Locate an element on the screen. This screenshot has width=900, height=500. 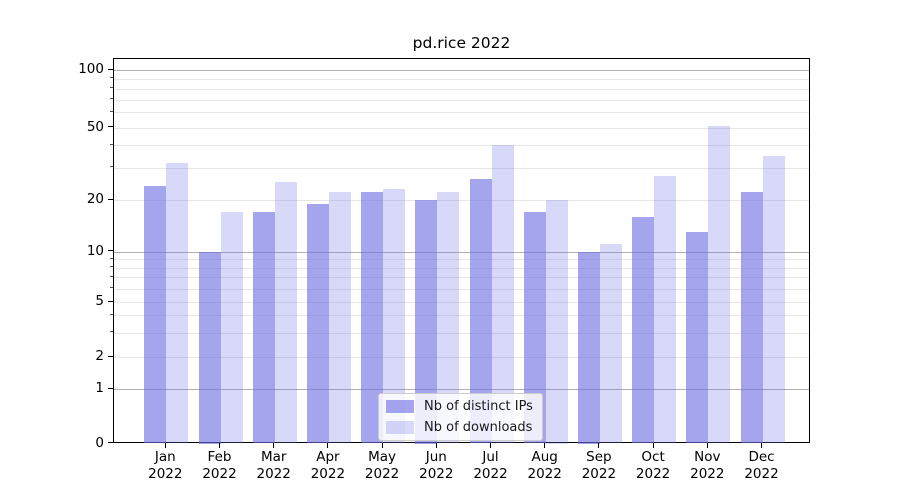
legend: Nb of distinct IPs Nb of downloads is located at coordinates (460, 417).